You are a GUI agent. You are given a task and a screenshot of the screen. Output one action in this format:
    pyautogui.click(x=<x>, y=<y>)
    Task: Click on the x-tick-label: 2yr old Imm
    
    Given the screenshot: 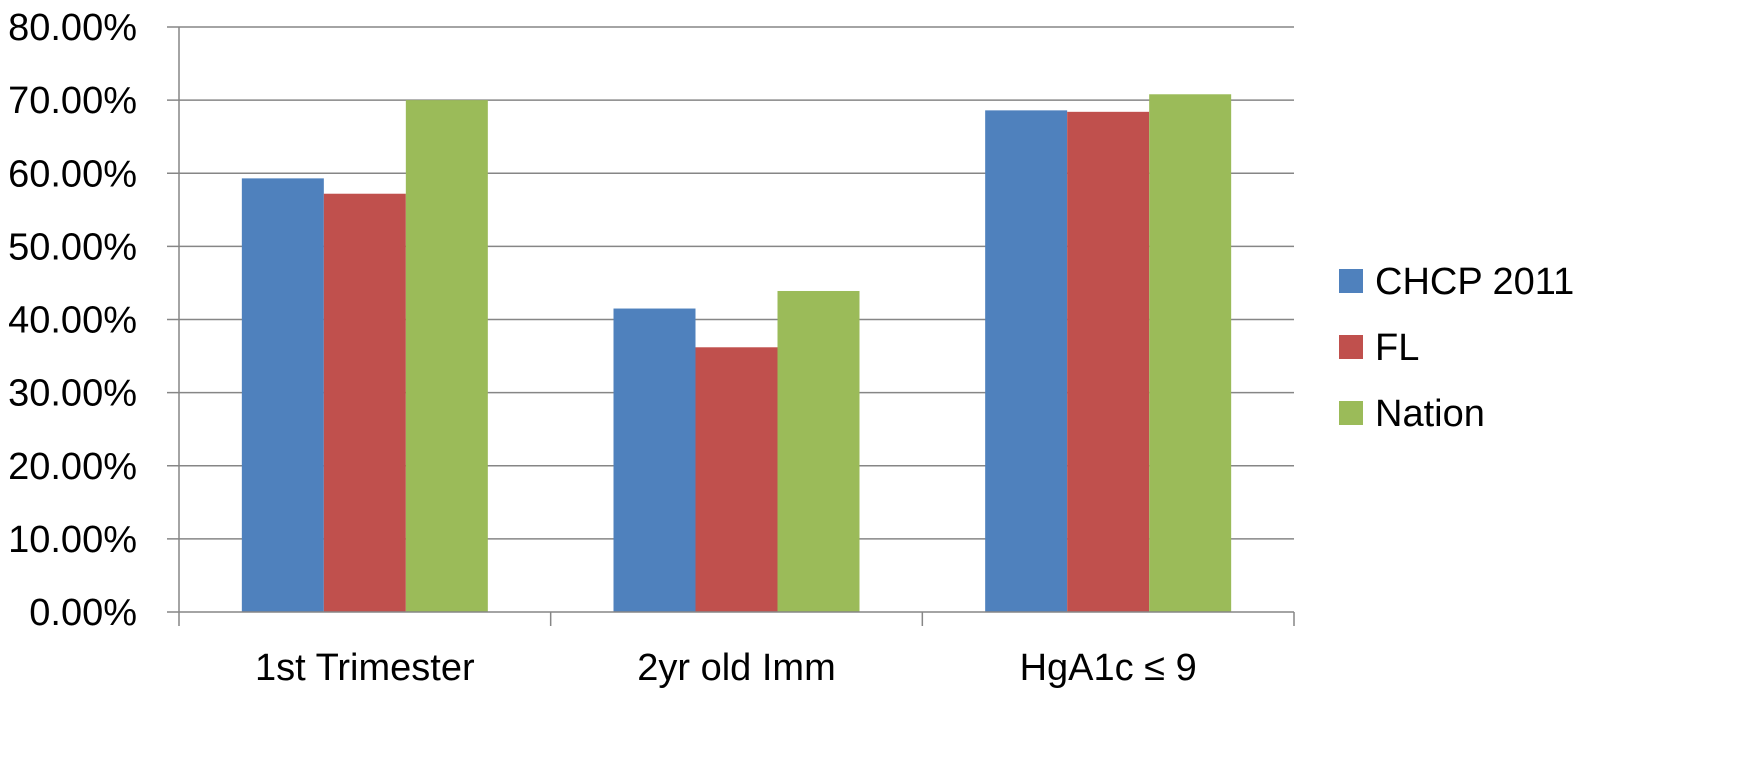 What is the action you would take?
    pyautogui.click(x=736, y=668)
    